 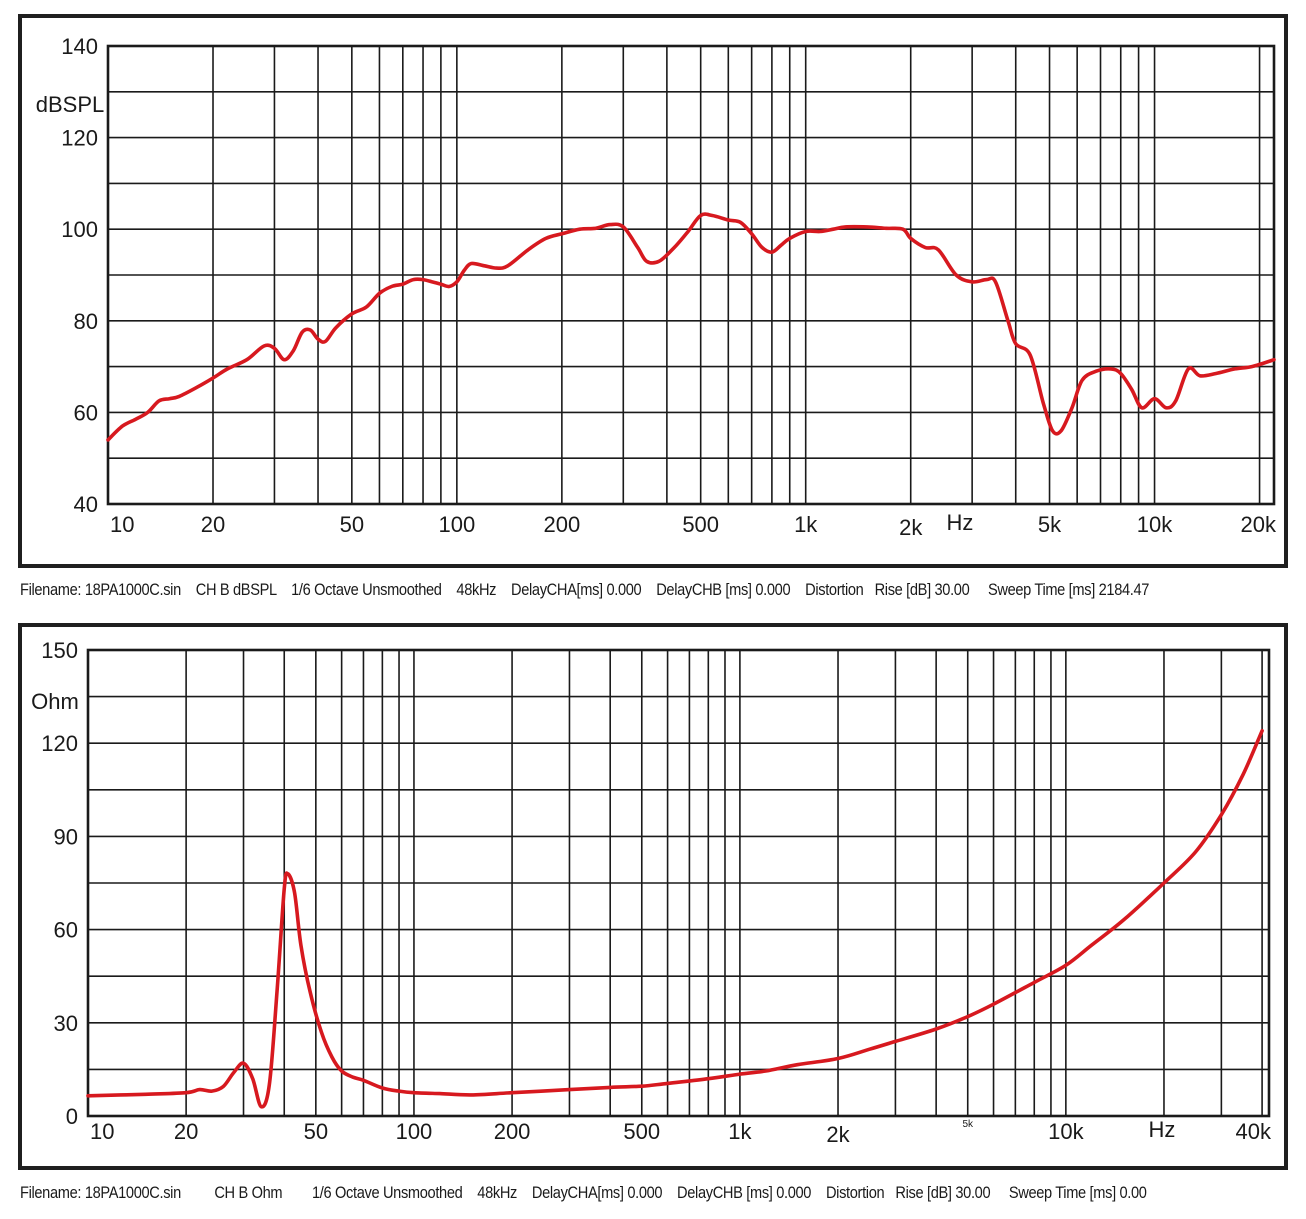 I want to click on spl-xtick-label: 50, so click(x=352, y=524).